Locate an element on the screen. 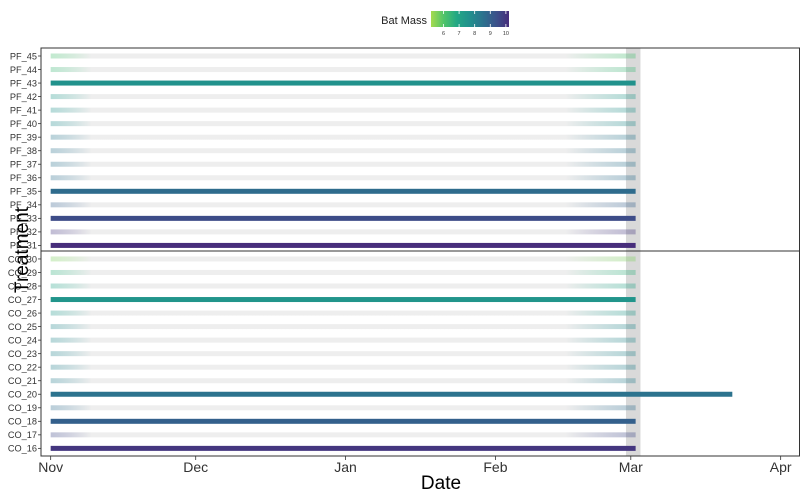 The width and height of the screenshot is (800, 494). legend-tick: 7 is located at coordinates (459, 24).